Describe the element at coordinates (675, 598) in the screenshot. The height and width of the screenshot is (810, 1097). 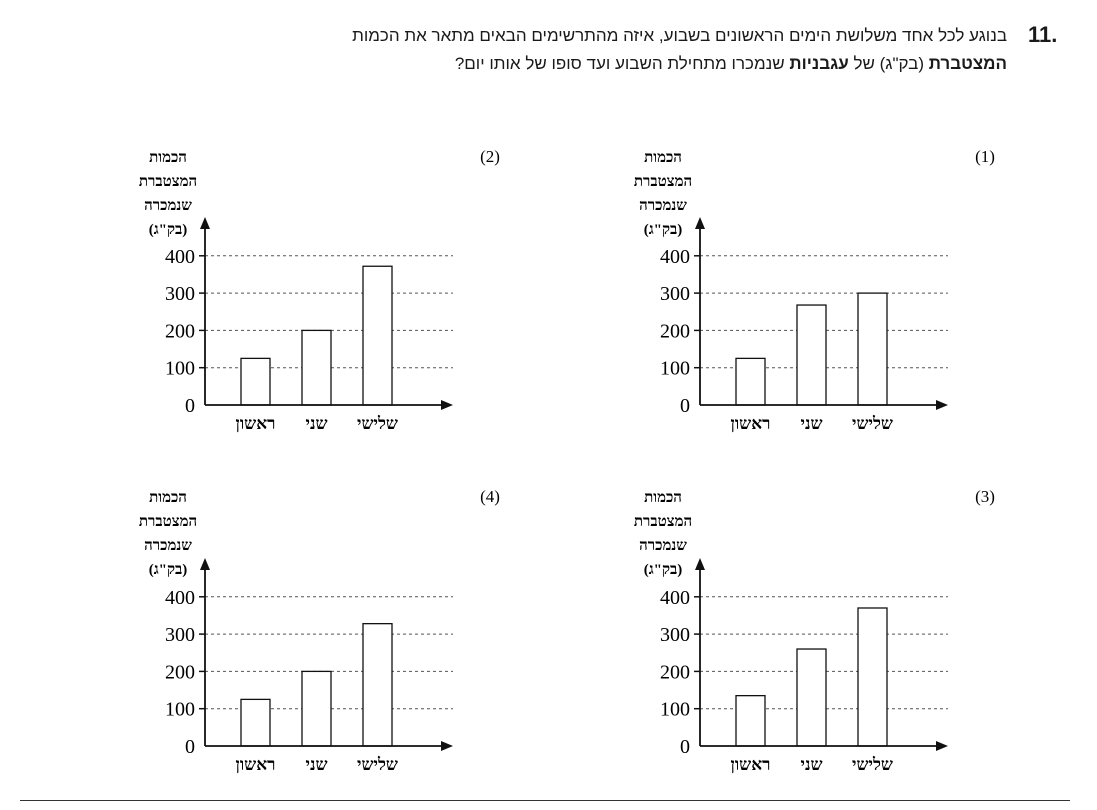
I see `chart-3-ytick-label: 400` at that location.